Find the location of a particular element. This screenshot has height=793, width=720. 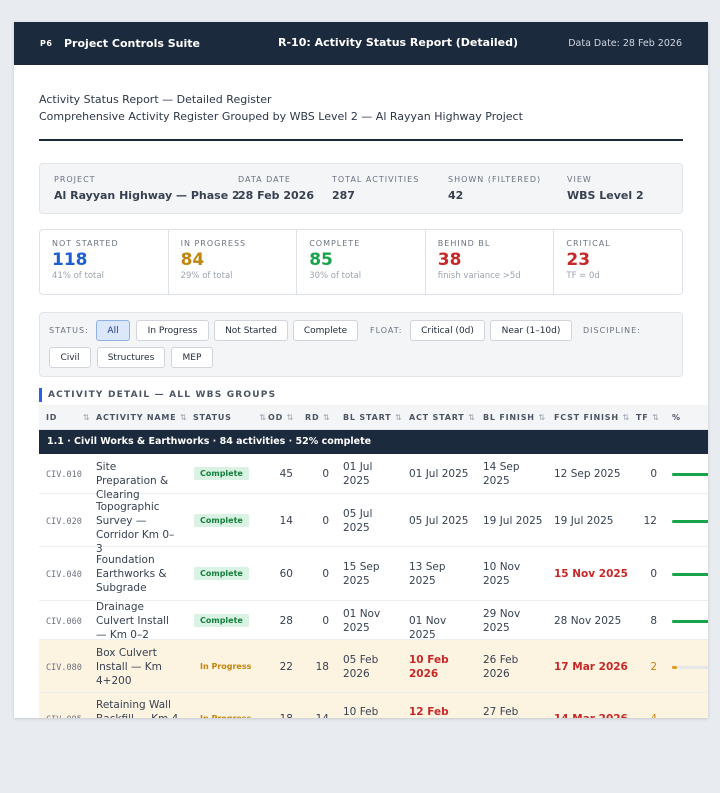

filter-discipline-structures: Structures is located at coordinates (131, 357).